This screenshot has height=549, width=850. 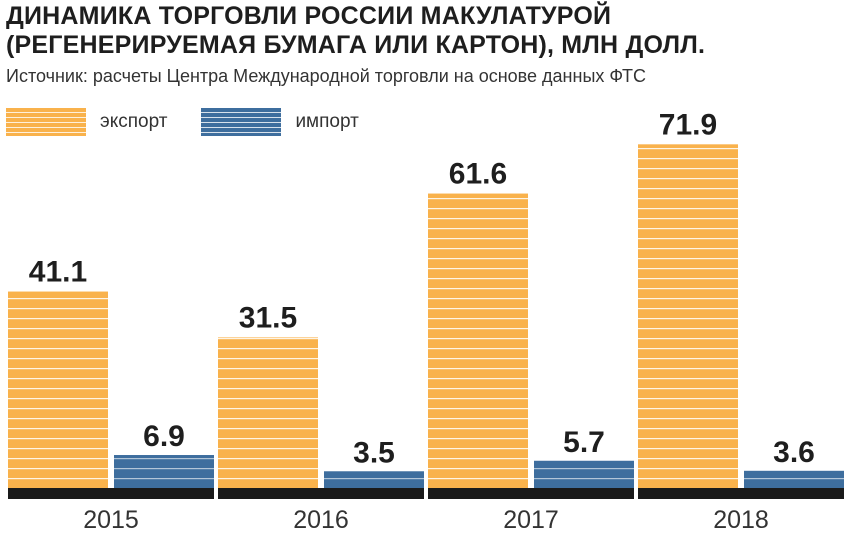 I want to click on legend: экспорт импорт, so click(x=199, y=122).